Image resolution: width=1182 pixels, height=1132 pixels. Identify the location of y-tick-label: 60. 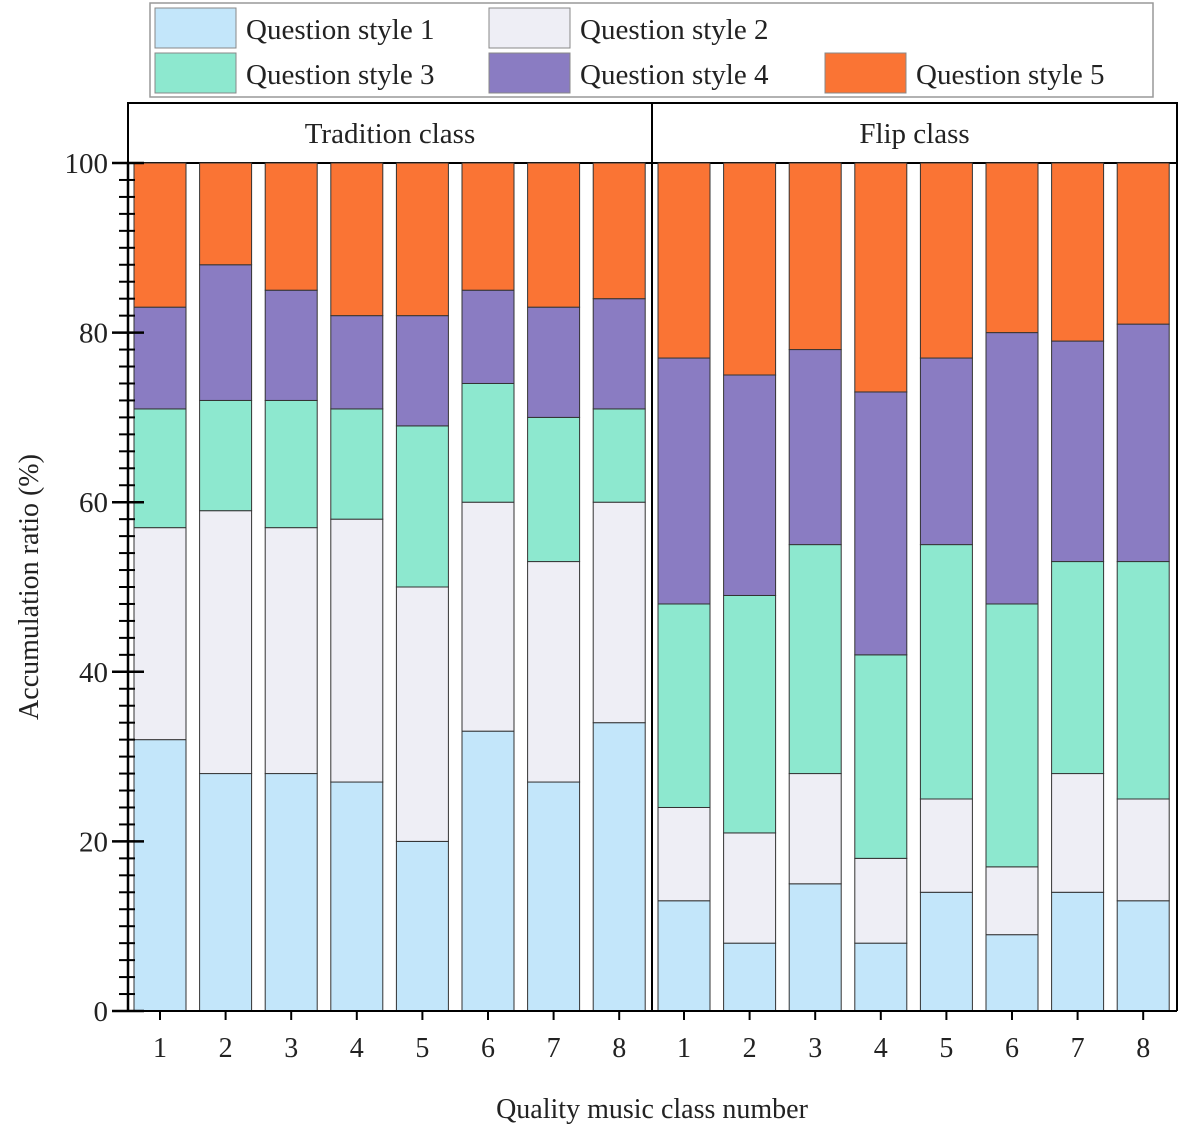
(93, 503).